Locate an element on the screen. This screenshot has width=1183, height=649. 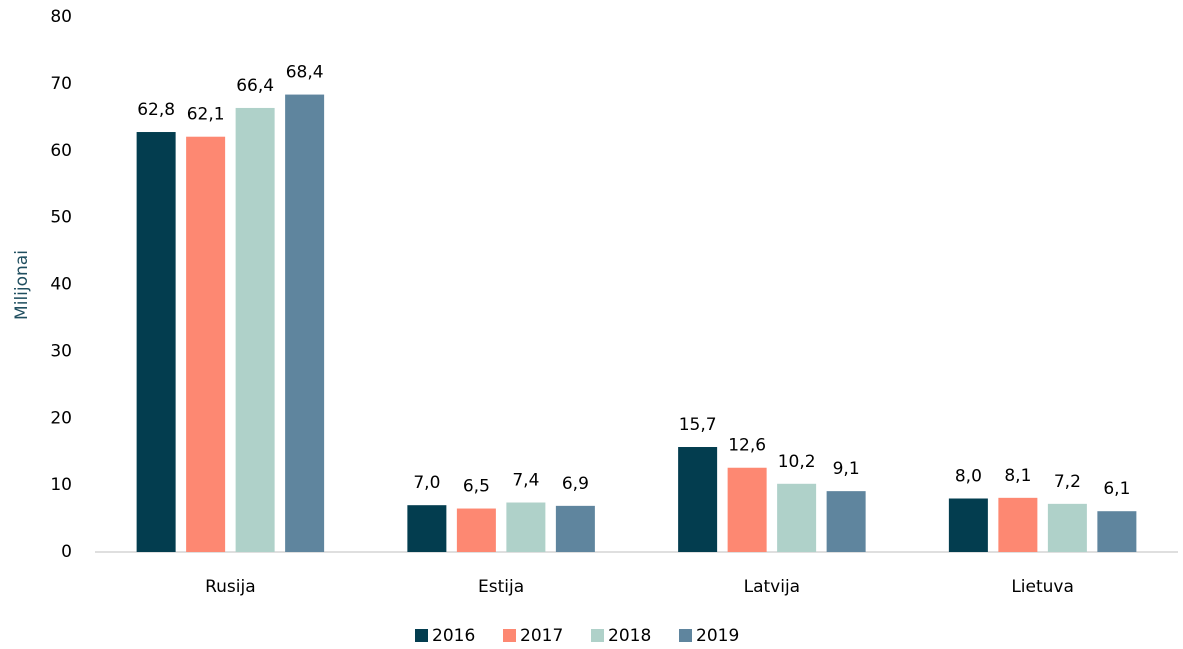
y-tick-label: 50 is located at coordinates (61, 218).